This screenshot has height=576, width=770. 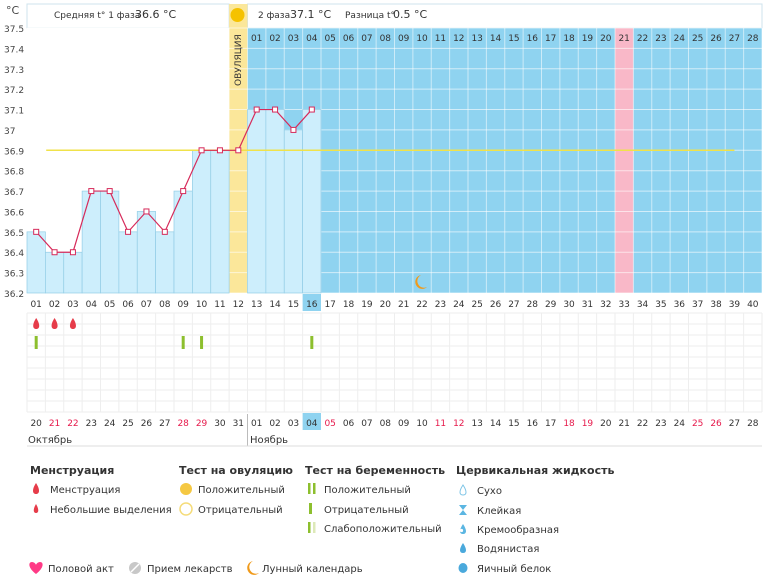 What do you see at coordinates (458, 424) in the screenshot?
I see `date-label: 12` at bounding box center [458, 424].